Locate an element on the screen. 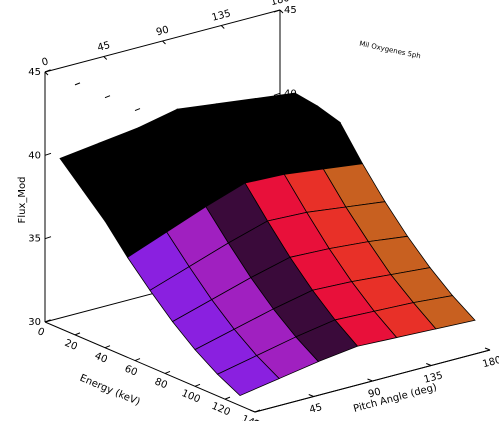 This screenshot has width=499, height=421. x-tick-label: 20 is located at coordinates (71, 345).